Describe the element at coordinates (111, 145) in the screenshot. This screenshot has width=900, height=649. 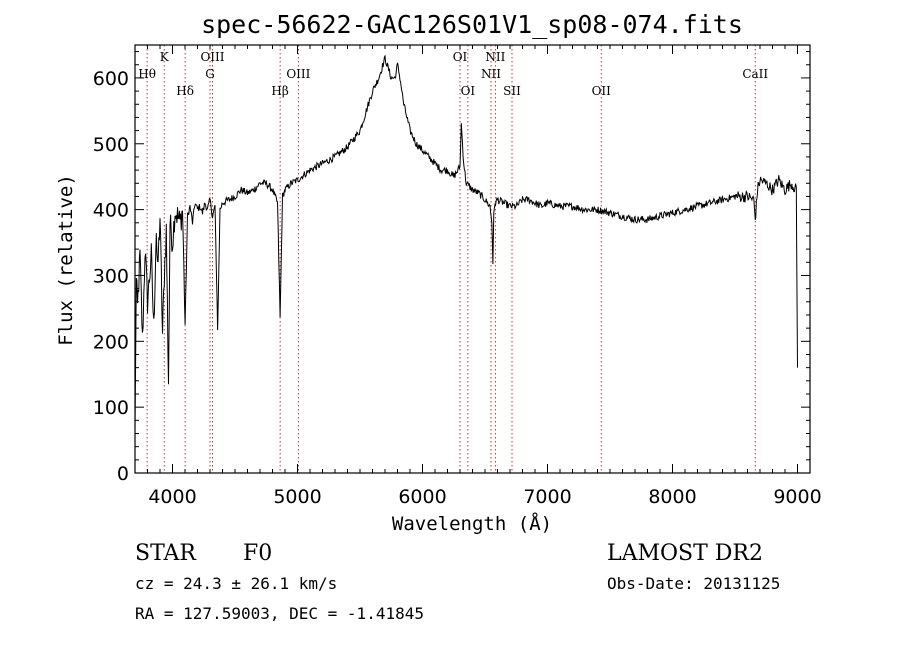
I see `y-tick-label: 500` at that location.